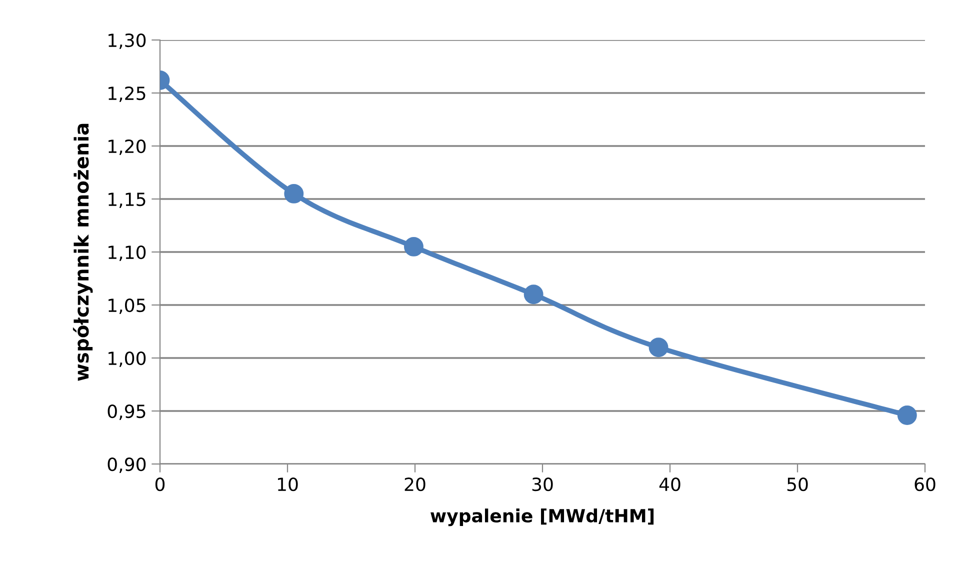  Describe the element at coordinates (542, 485) in the screenshot. I see `x-tick-label: 30` at that location.